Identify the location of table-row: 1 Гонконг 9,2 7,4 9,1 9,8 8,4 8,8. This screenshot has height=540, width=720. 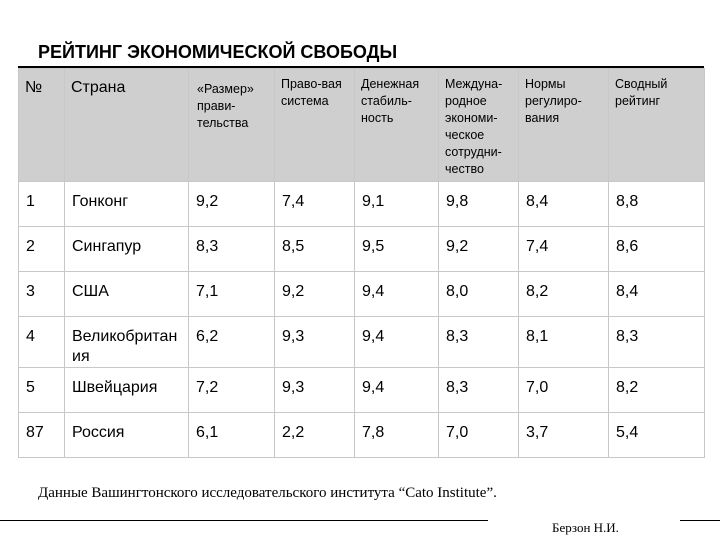
(361, 204).